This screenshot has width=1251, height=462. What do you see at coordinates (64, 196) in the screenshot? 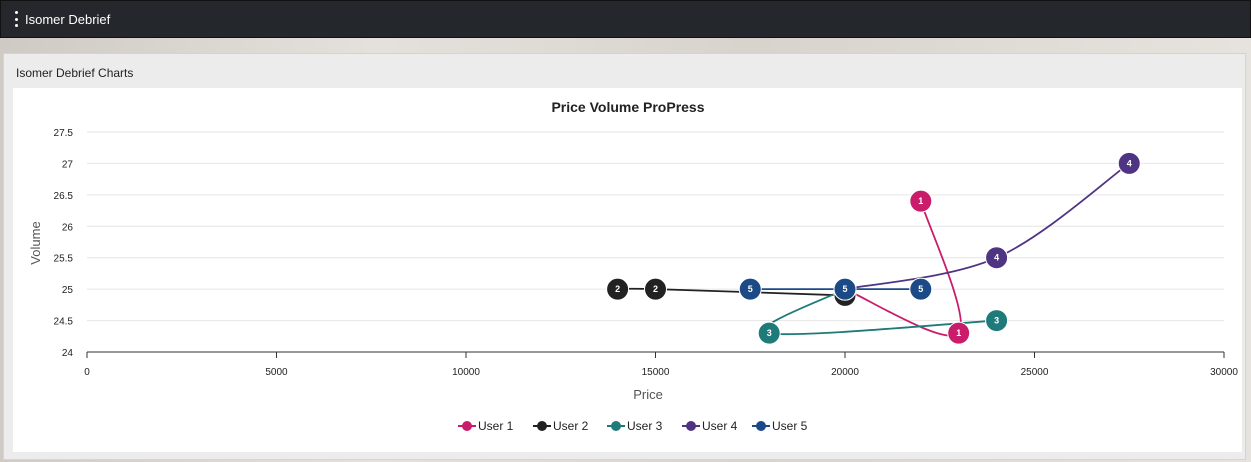
I see `y-tick-label-26.5: 26.5` at bounding box center [64, 196].